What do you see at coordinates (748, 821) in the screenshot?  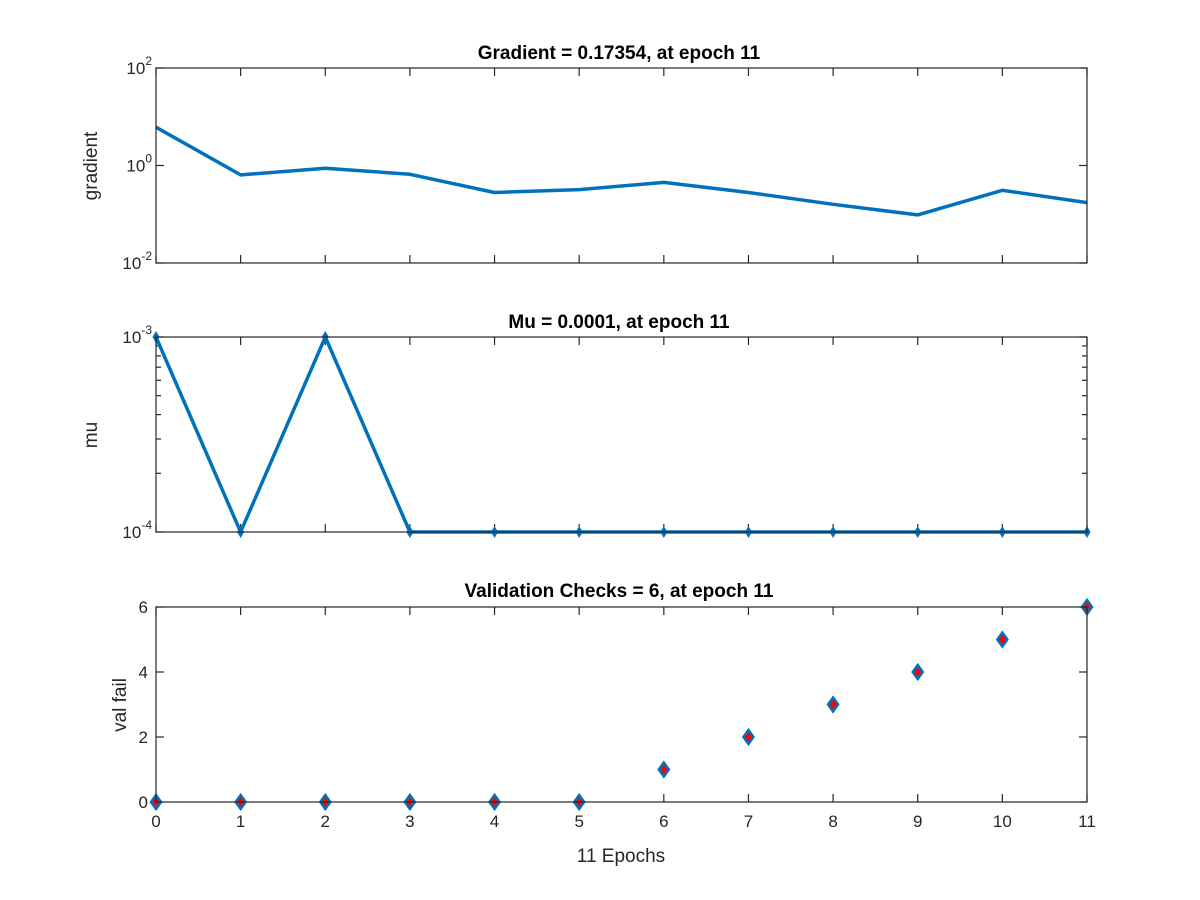 I see `validation-xtick-label: 7` at bounding box center [748, 821].